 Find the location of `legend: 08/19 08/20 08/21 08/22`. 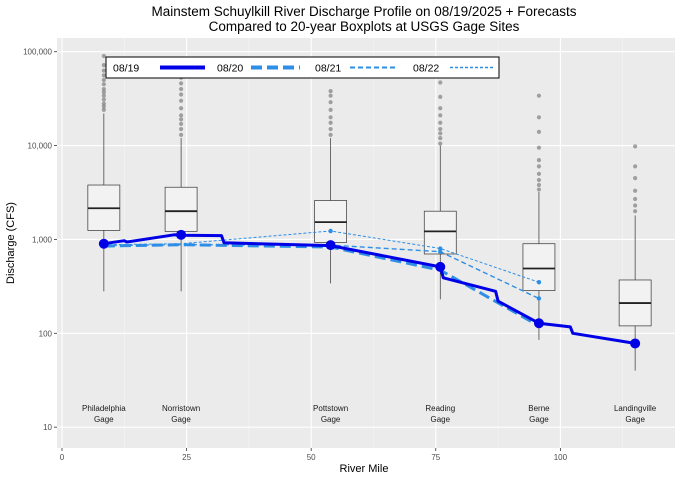

legend: 08/19 08/20 08/21 08/22 is located at coordinates (302, 67).